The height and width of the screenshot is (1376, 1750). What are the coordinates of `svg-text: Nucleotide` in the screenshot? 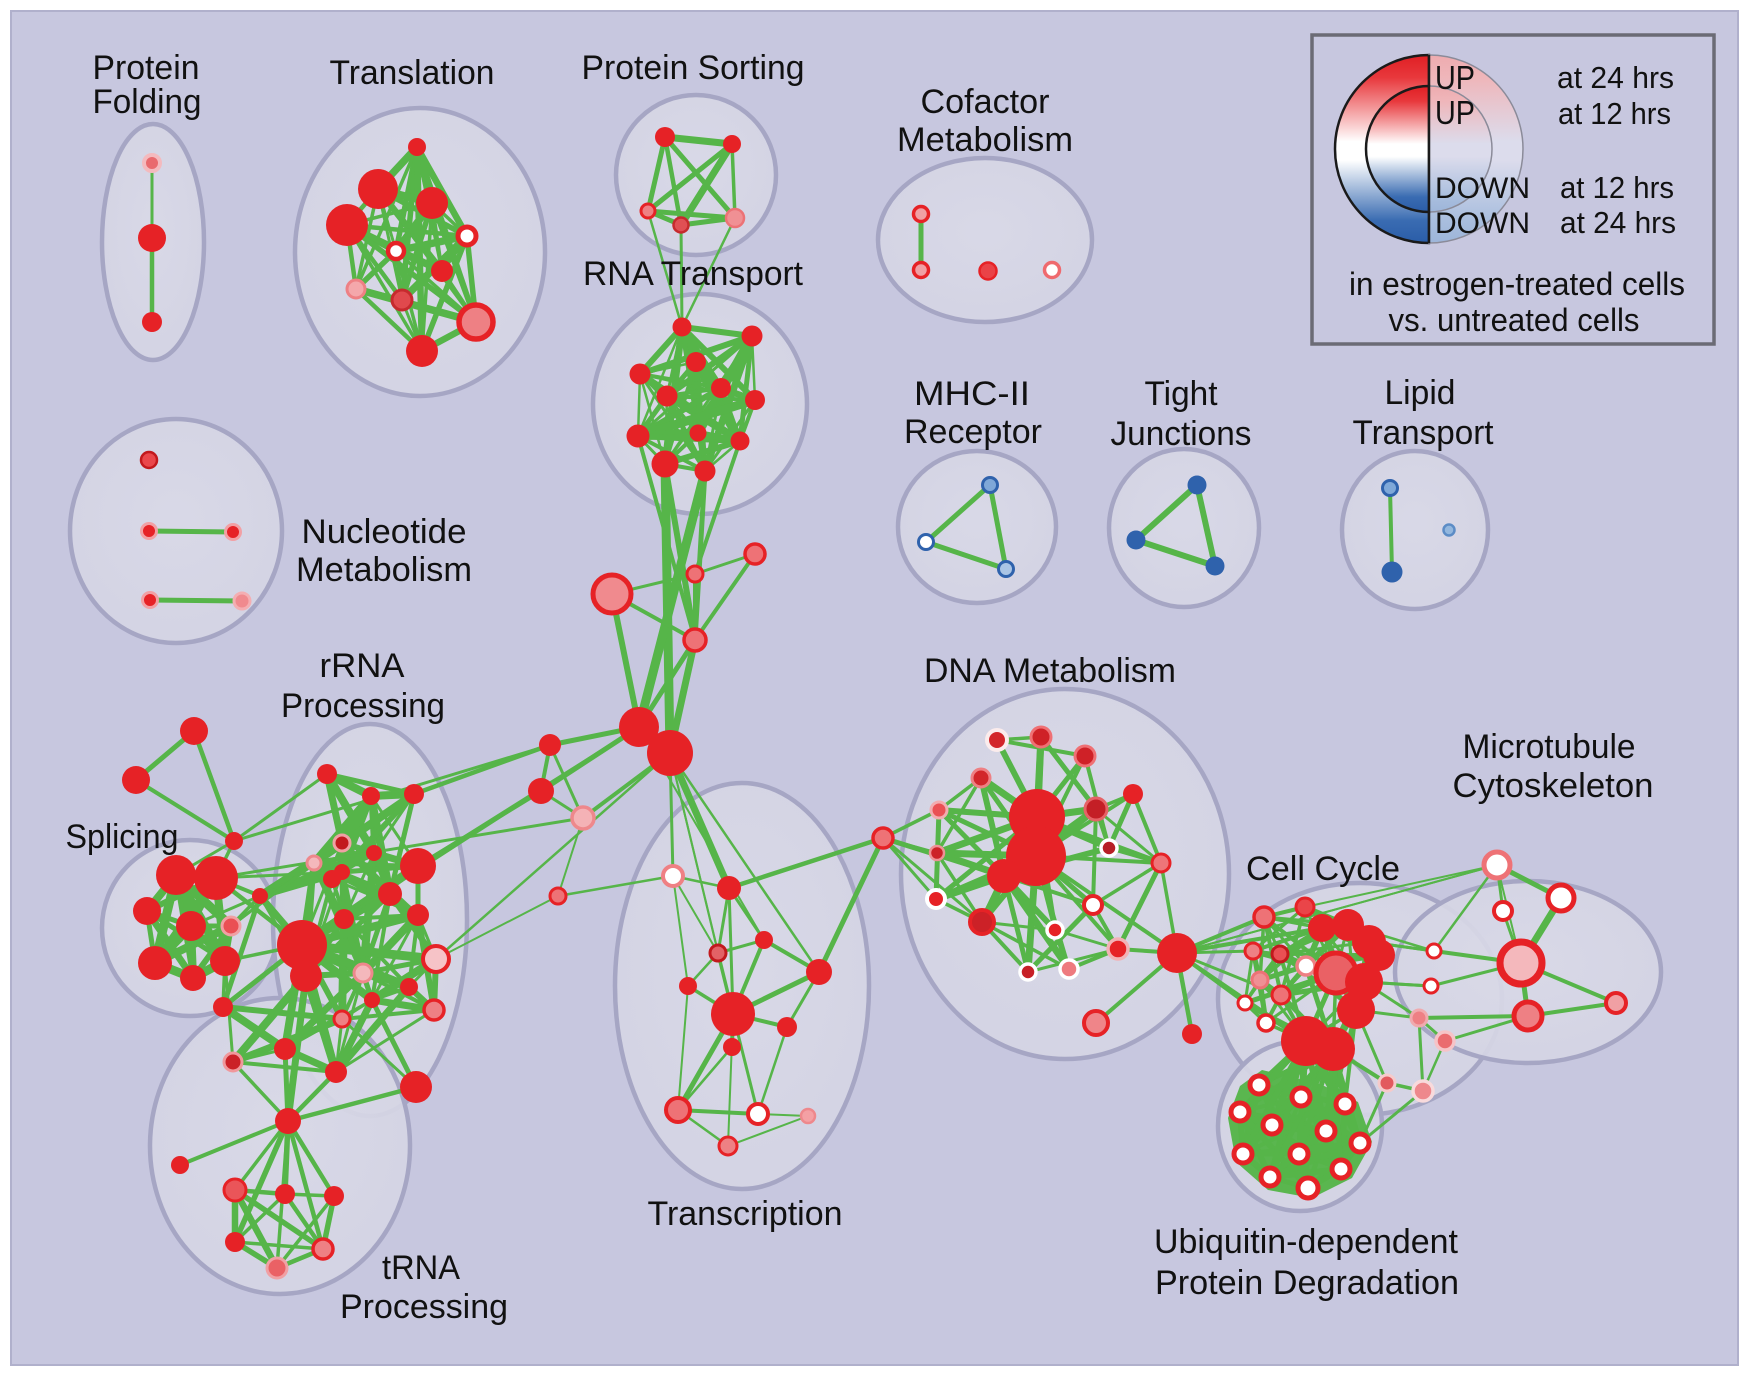 It's located at (384, 532).